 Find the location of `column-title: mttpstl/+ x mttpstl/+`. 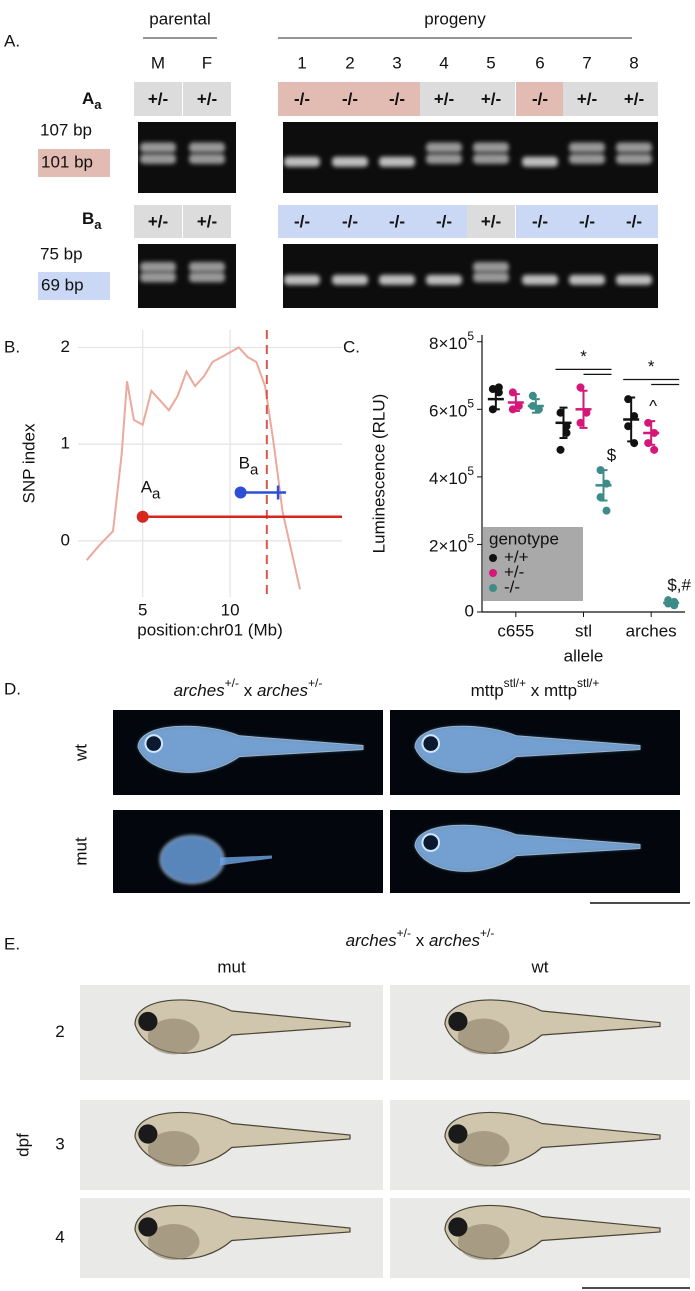

column-title: mttpstl/+ x mttpstl/+ is located at coordinates (535, 688).